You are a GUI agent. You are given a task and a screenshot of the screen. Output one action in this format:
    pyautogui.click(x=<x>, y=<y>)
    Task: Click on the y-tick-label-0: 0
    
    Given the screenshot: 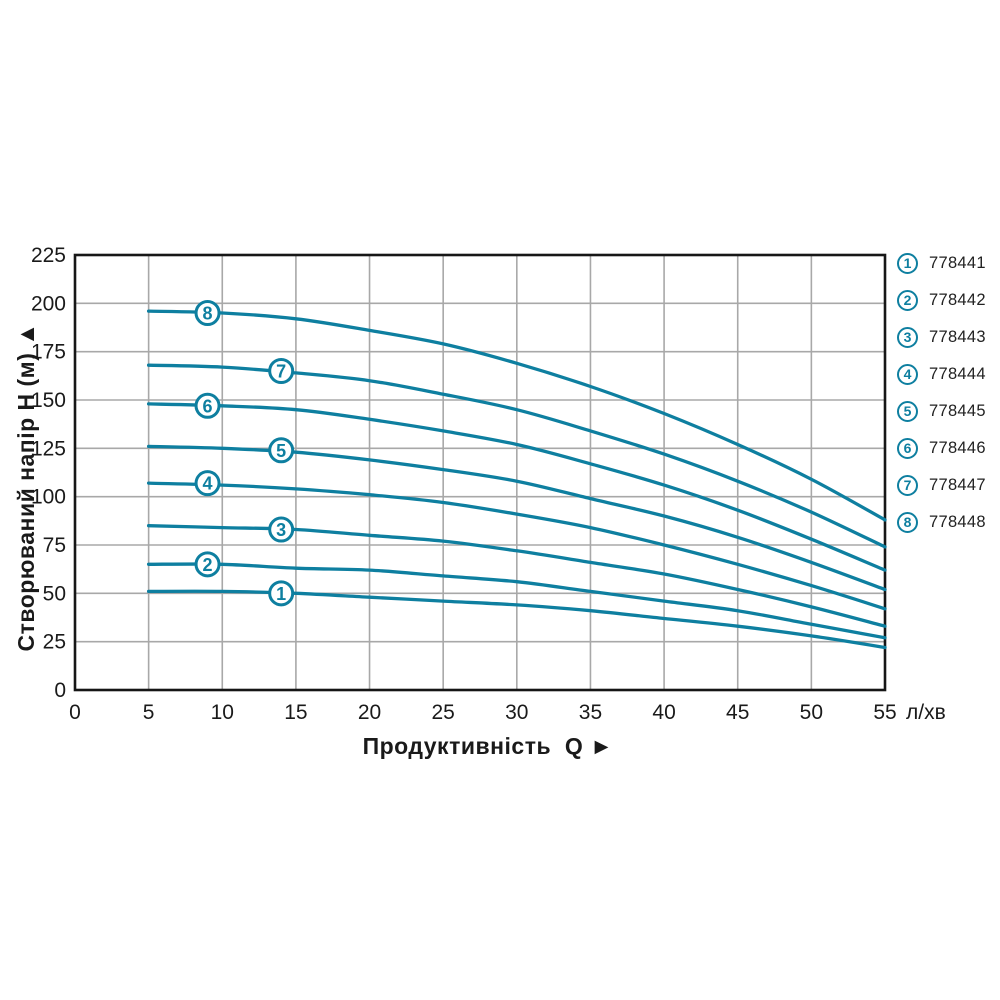 What is the action you would take?
    pyautogui.click(x=60, y=690)
    